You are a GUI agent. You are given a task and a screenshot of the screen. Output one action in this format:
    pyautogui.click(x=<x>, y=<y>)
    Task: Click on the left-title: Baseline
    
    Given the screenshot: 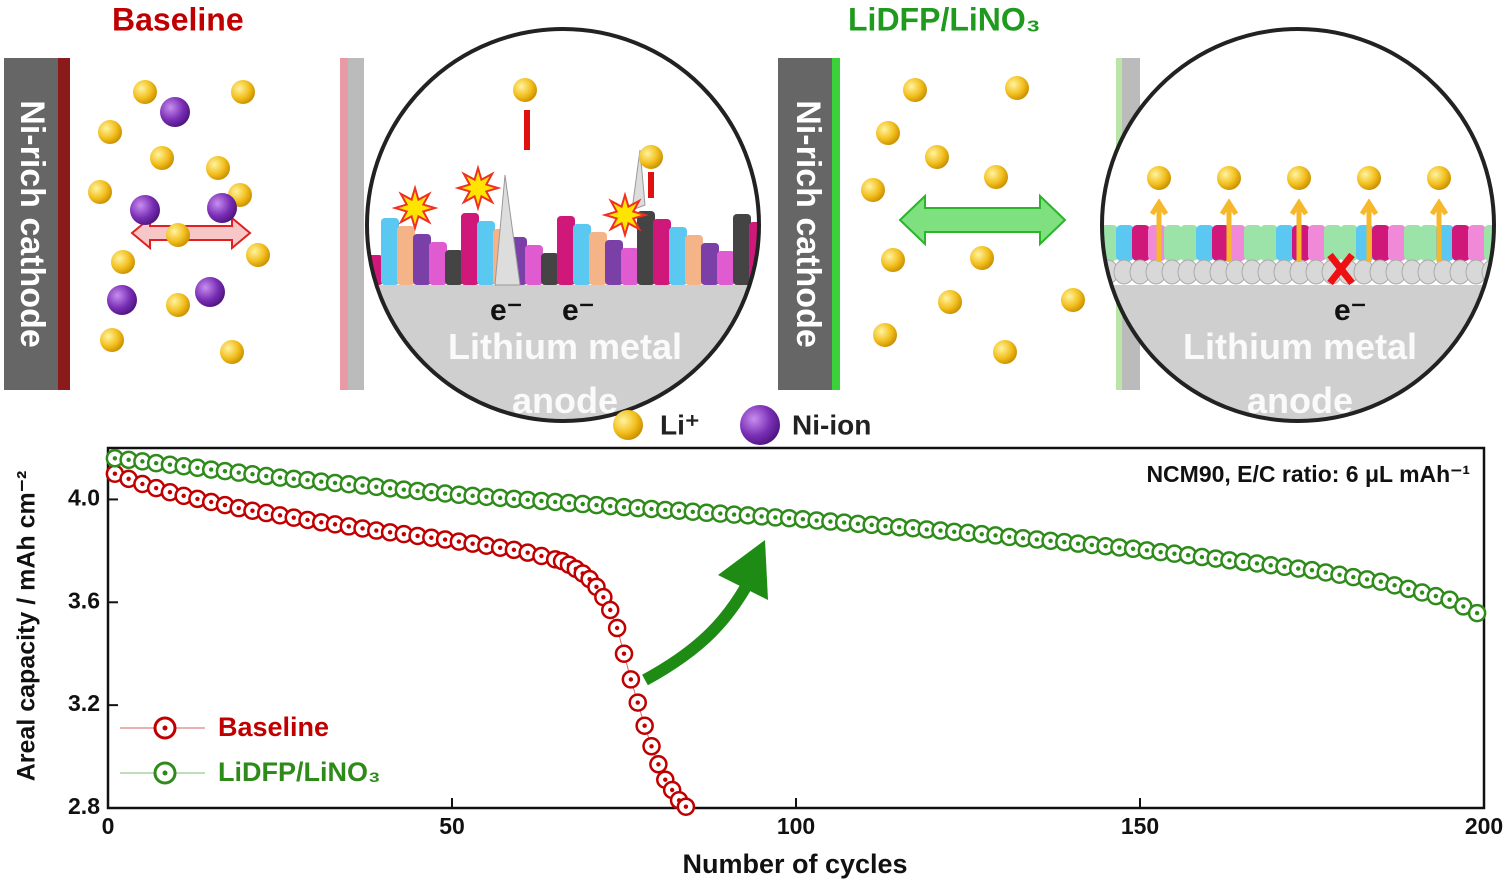 What is the action you would take?
    pyautogui.click(x=178, y=19)
    